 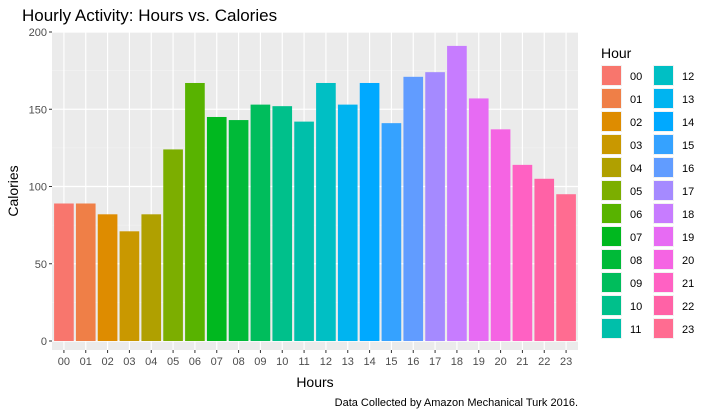 I want to click on x-tick-label: 08, so click(x=238, y=362).